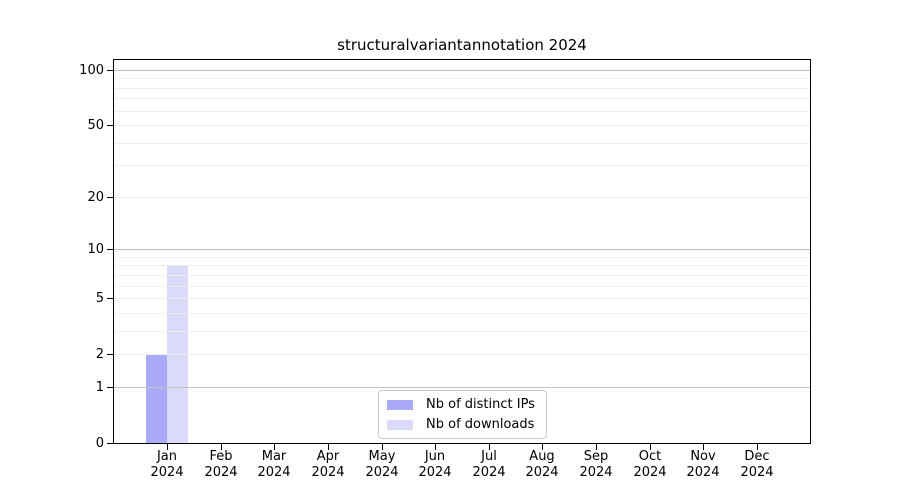 This screenshot has height=500, width=900. Describe the element at coordinates (542, 464) in the screenshot. I see `x-axis-tick-label: Aug 2024` at that location.